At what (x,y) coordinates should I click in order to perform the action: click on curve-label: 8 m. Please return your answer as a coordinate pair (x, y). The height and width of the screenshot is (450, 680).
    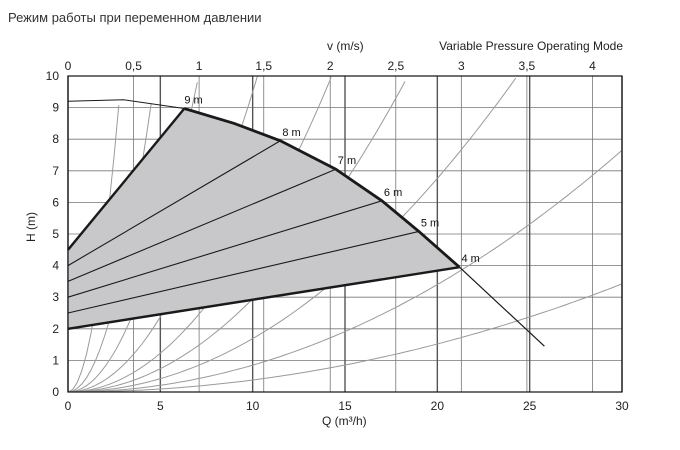
    Looking at the image, I should click on (291, 133).